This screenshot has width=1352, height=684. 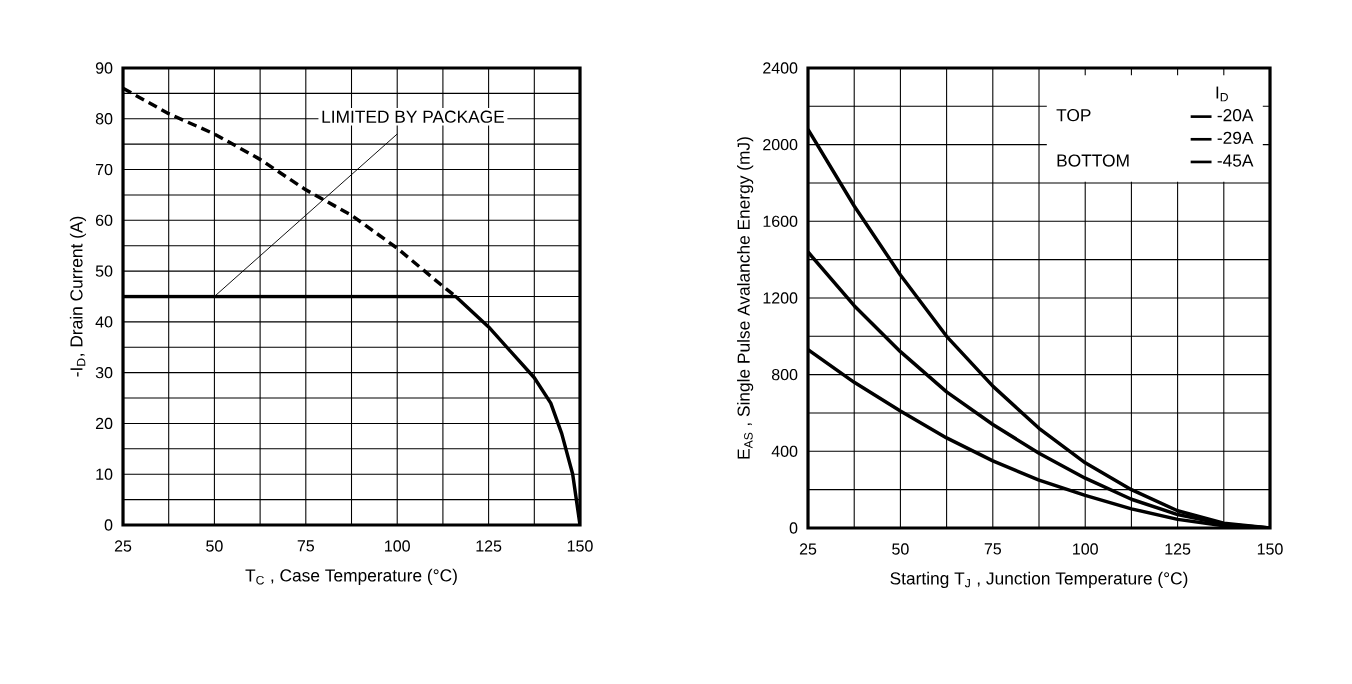 I want to click on y-tick-label: 50, so click(x=104, y=271).